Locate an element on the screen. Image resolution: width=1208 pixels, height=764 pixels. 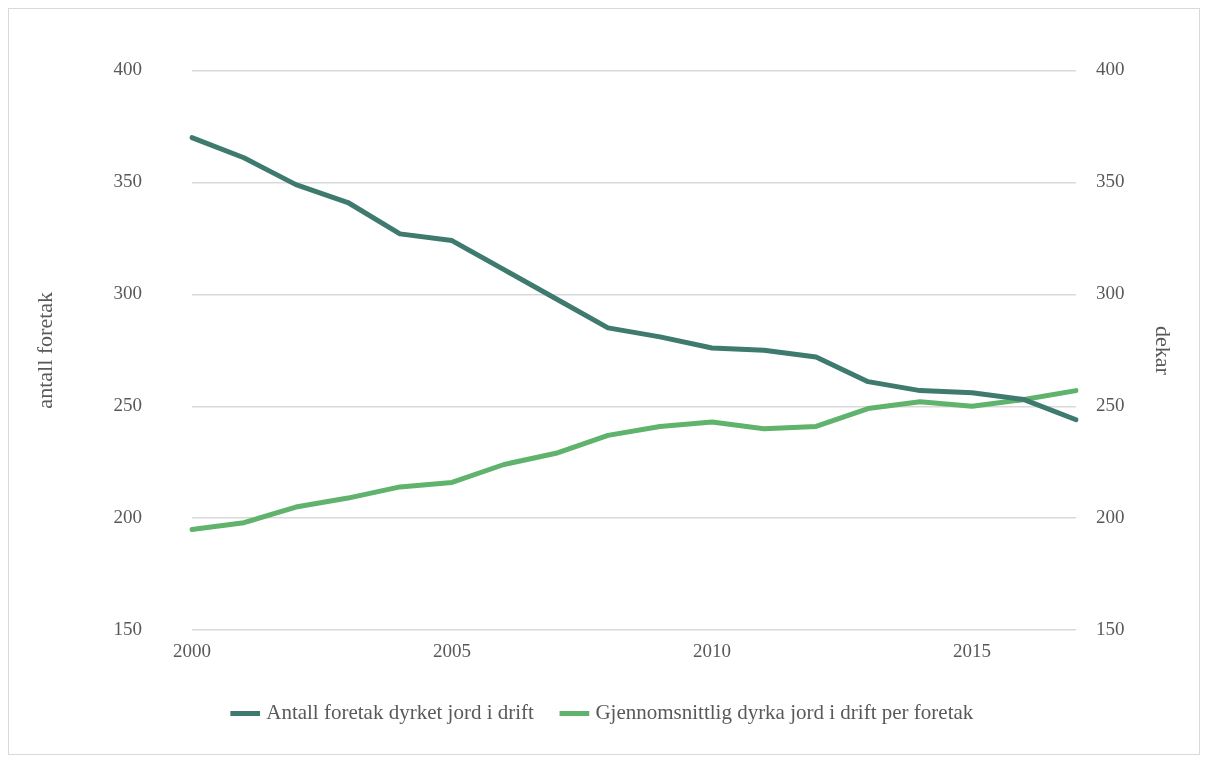
y2-tick-label: 250 is located at coordinates (1110, 405).